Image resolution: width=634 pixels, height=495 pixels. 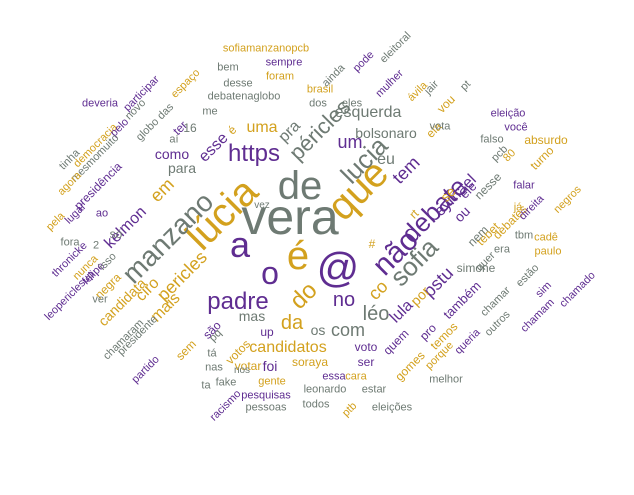 I want to click on cloud-word: eleições, so click(x=392, y=407).